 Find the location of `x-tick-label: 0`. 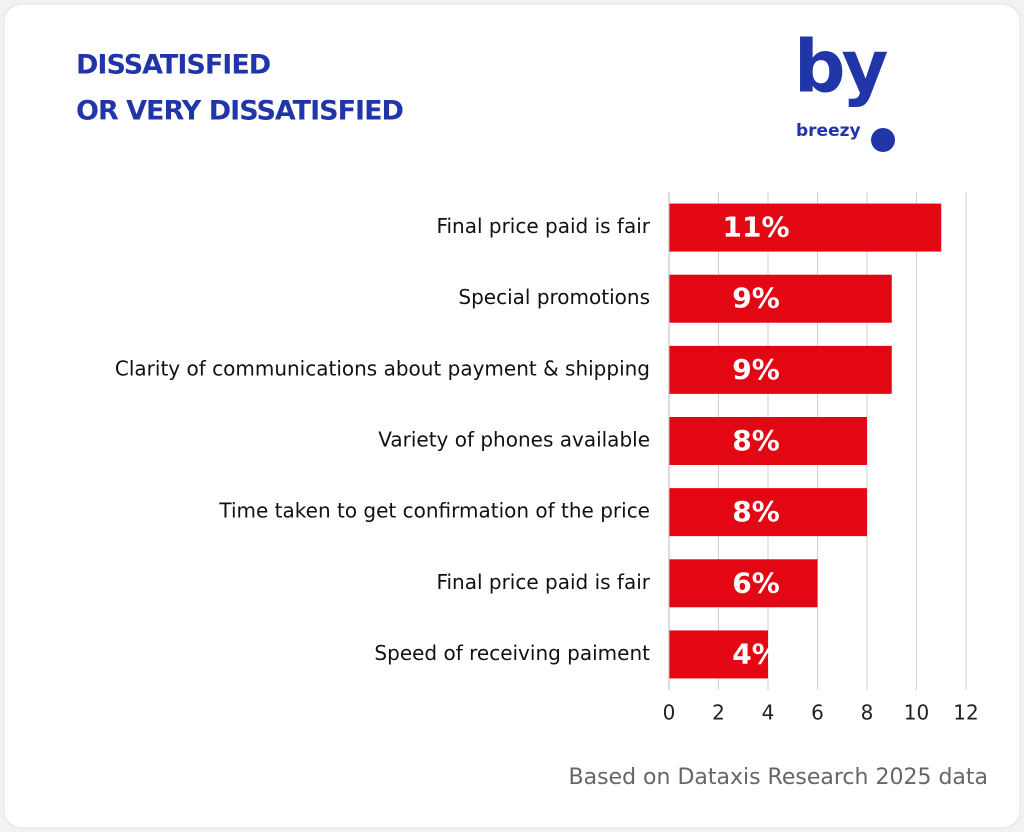

x-tick-label: 0 is located at coordinates (669, 713).